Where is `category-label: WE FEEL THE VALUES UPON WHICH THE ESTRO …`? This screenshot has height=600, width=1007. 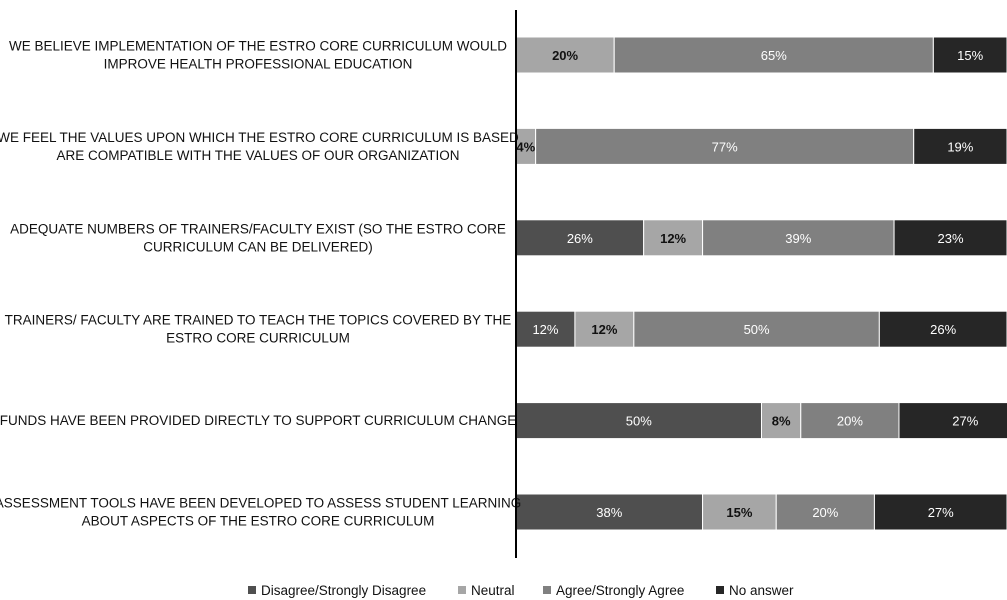 category-label: WE FEEL THE VALUES UPON WHICH THE ESTRO … is located at coordinates (259, 146).